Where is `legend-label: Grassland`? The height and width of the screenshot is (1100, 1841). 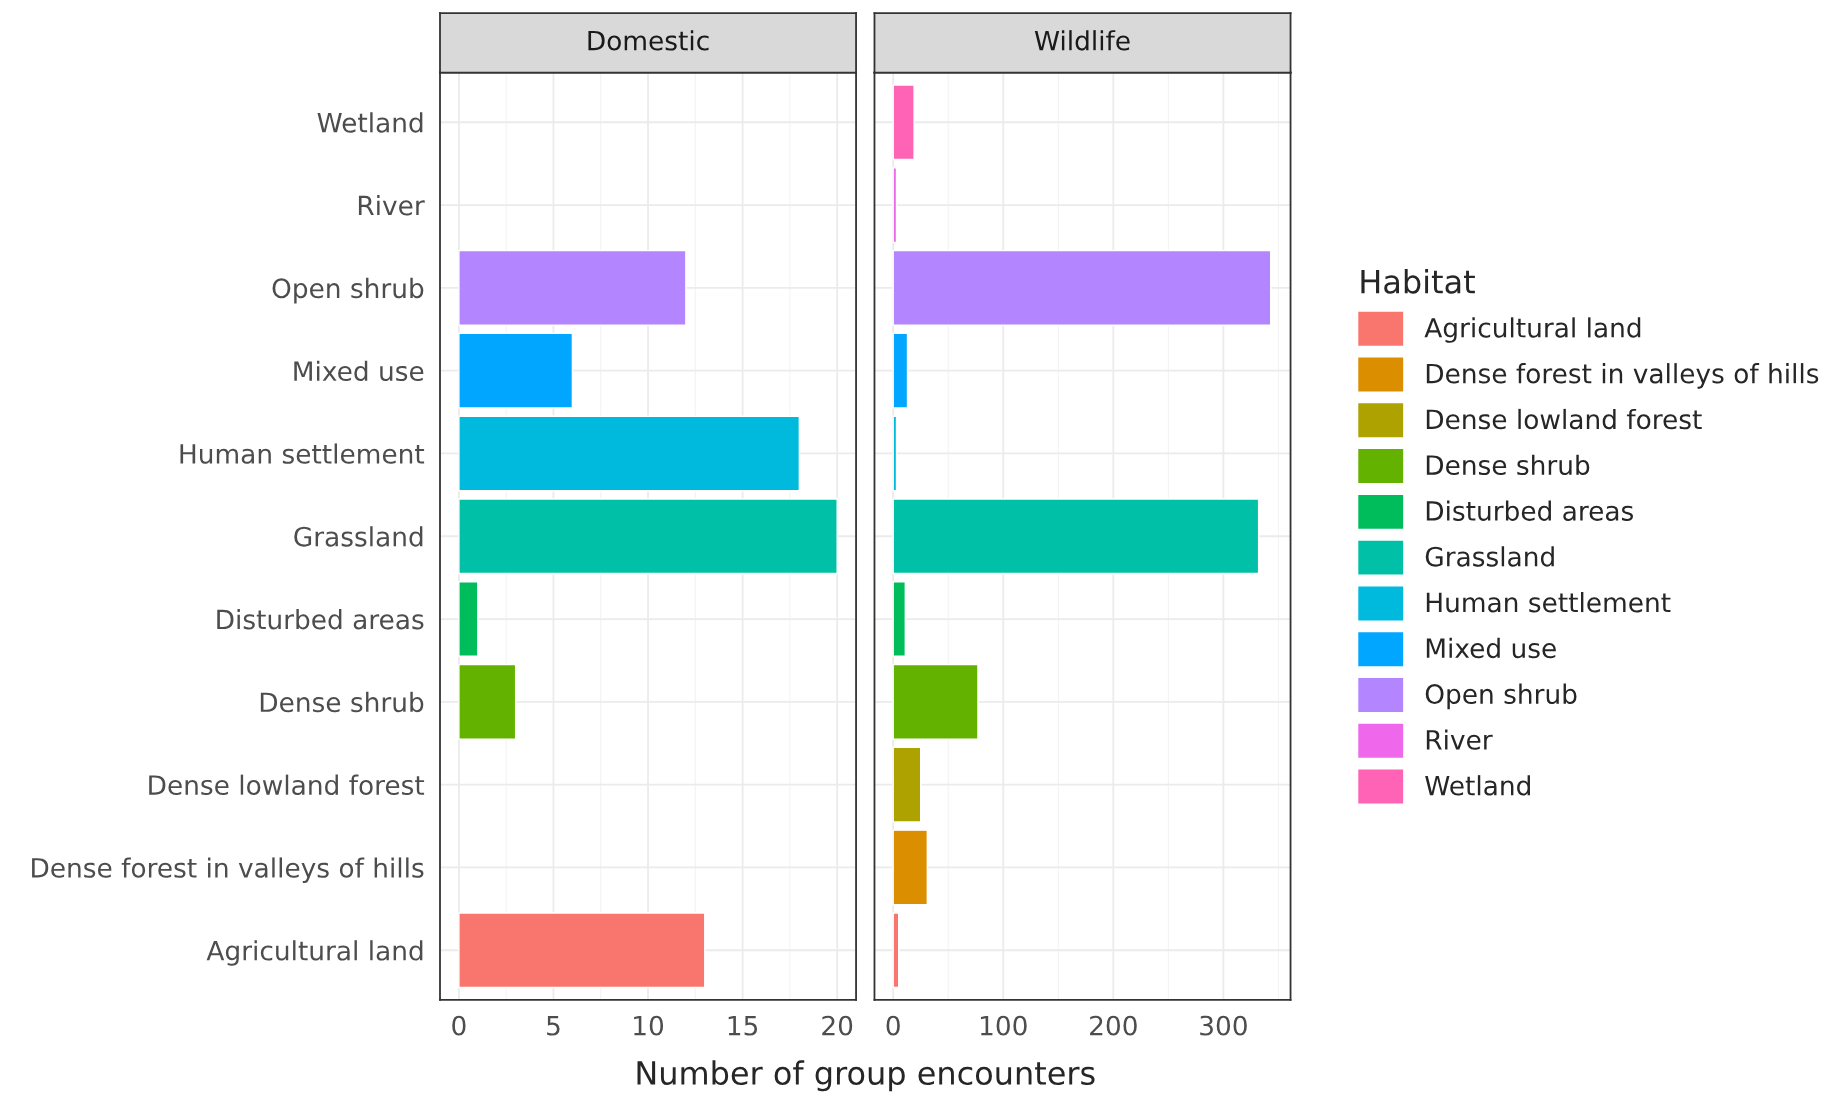 legend-label: Grassland is located at coordinates (1489, 556).